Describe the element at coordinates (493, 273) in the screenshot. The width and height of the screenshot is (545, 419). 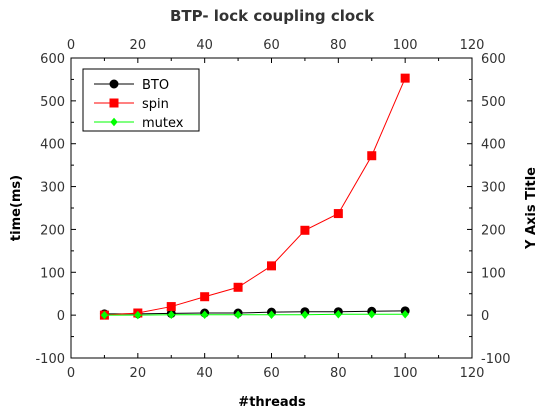
I see `y-tick-label-right: 100` at that location.